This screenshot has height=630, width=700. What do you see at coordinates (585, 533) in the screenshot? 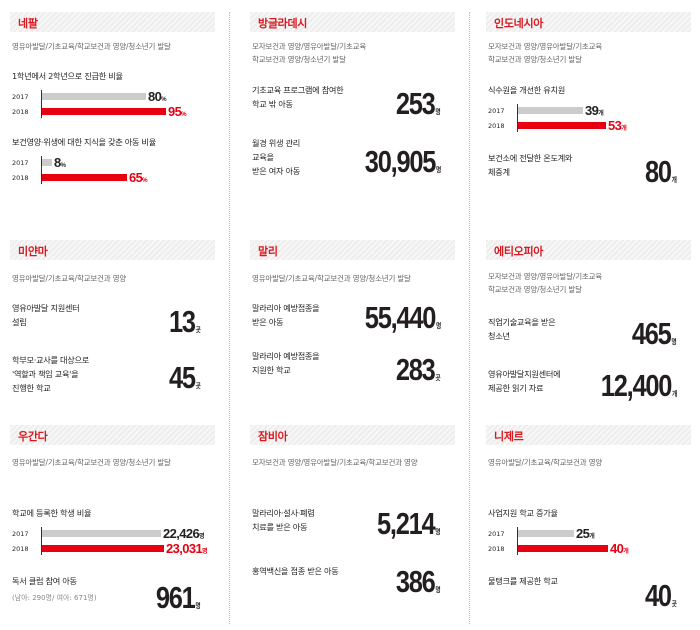
I see `bar-value-2017: 25개` at bounding box center [585, 533].